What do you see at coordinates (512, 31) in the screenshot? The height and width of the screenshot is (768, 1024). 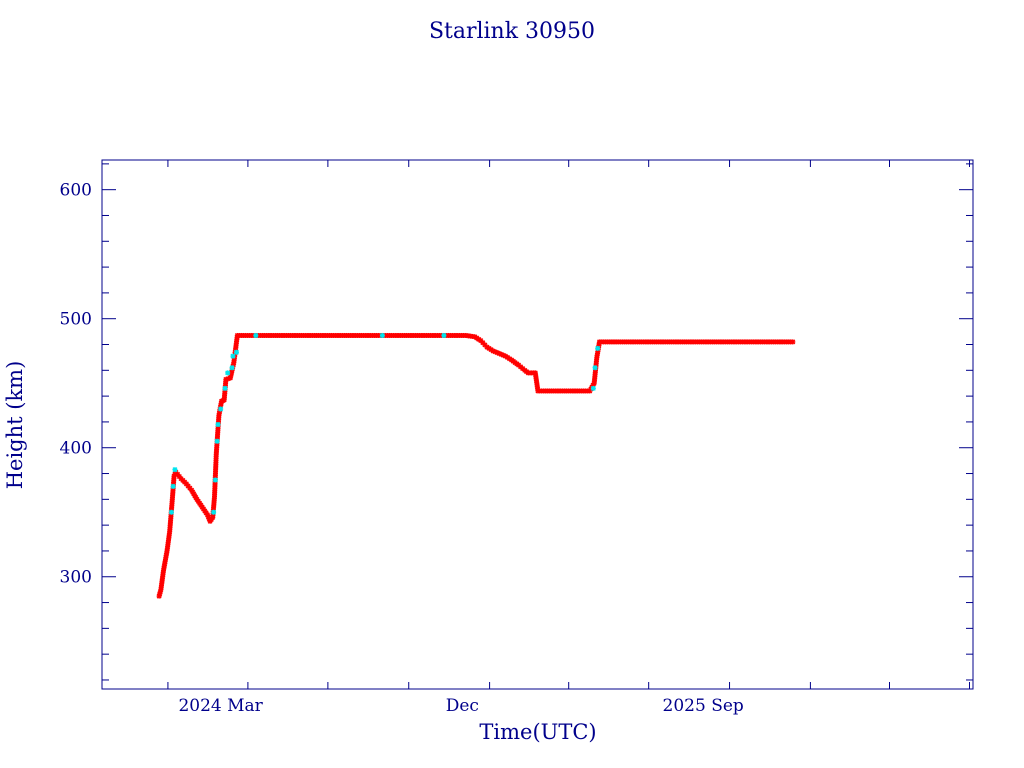 I see `chart-title: Starlink 30950` at bounding box center [512, 31].